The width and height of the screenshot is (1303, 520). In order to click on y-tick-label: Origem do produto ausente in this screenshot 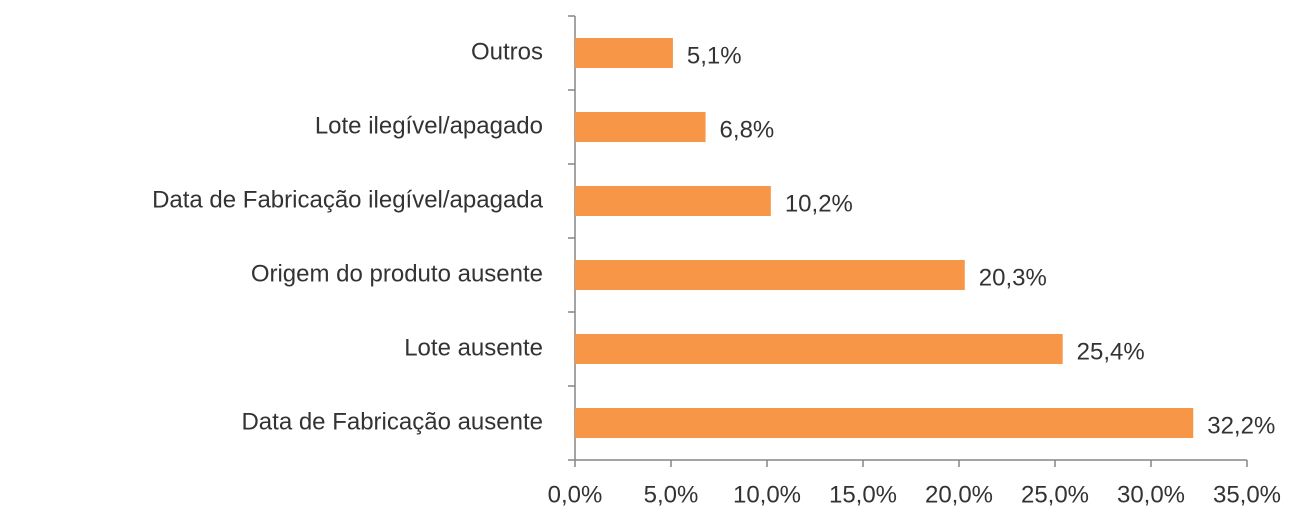, I will do `click(397, 273)`.